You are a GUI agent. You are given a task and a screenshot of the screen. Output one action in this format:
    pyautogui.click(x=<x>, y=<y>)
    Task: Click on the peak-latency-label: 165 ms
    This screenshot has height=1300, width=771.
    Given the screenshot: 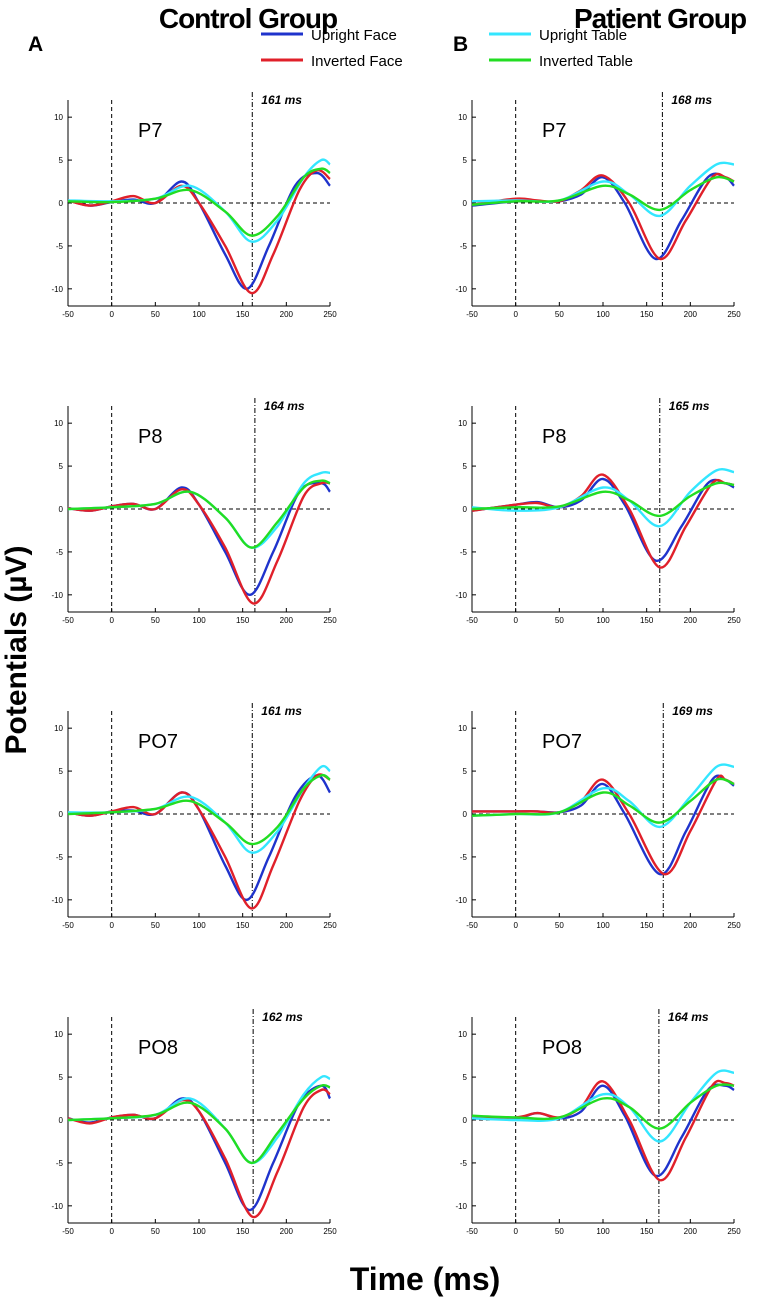 What is the action you would take?
    pyautogui.click(x=689, y=406)
    